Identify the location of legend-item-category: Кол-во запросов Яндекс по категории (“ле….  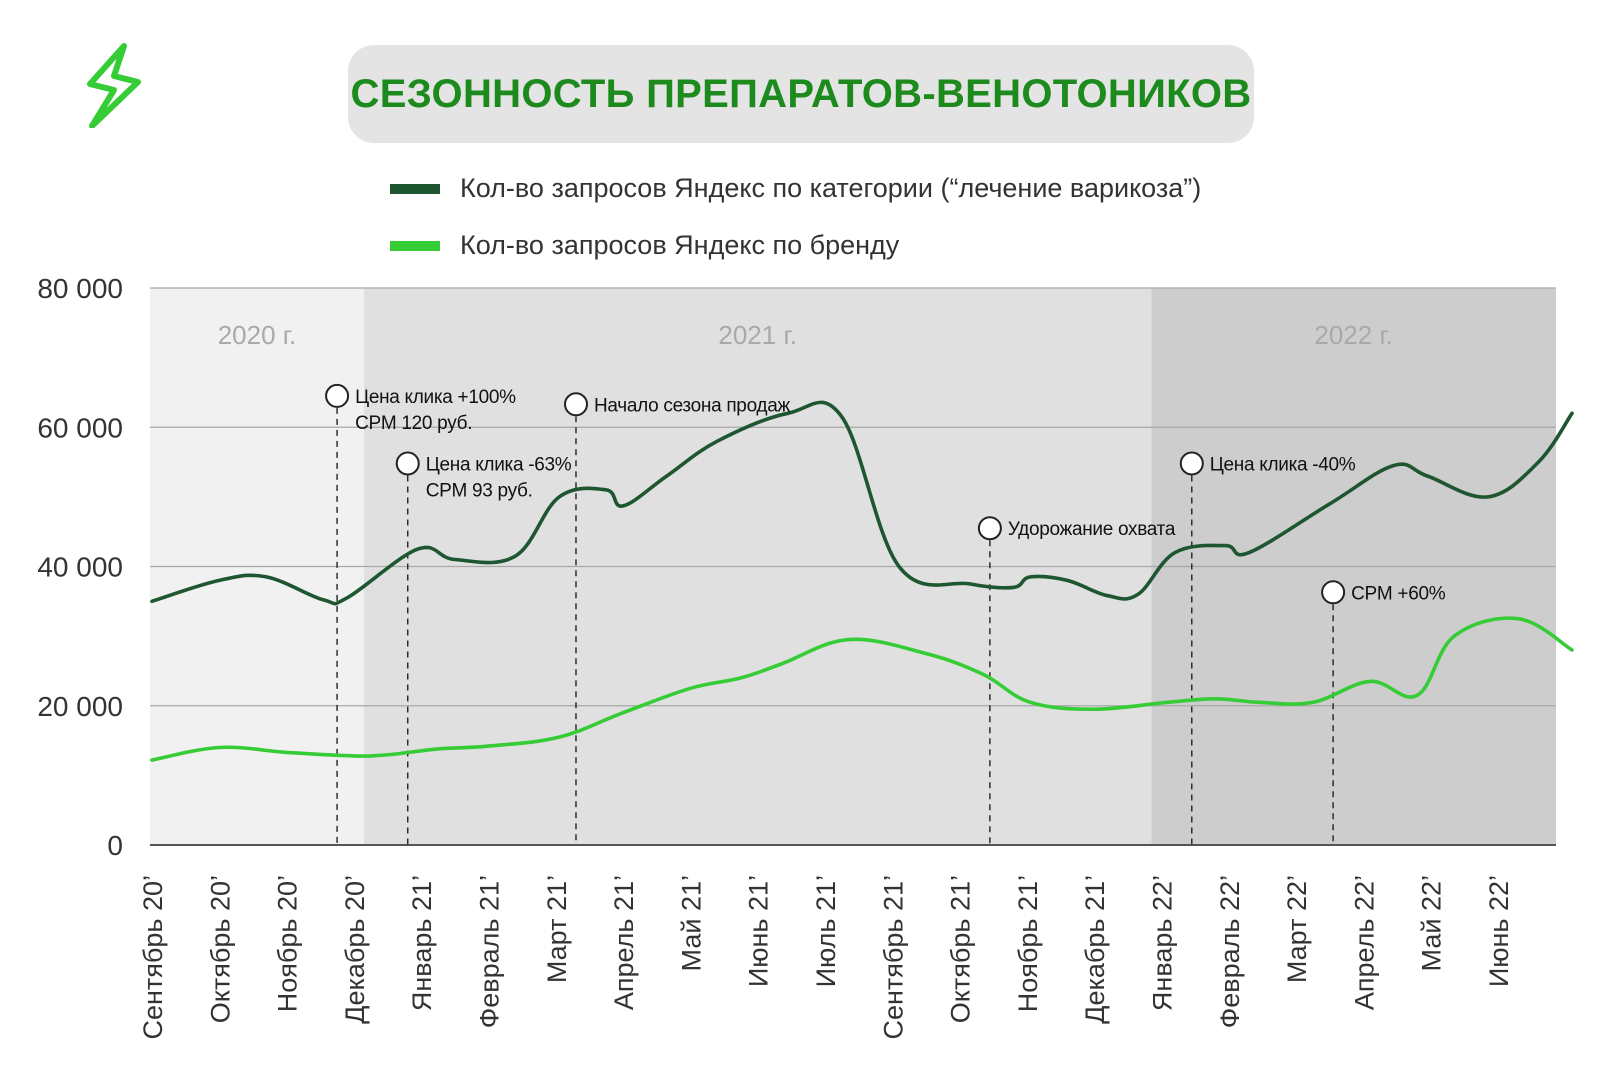
(795, 188).